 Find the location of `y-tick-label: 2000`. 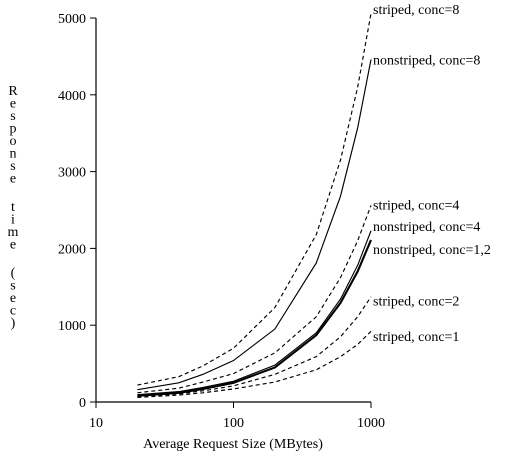

y-tick-label: 2000 is located at coordinates (72, 249).